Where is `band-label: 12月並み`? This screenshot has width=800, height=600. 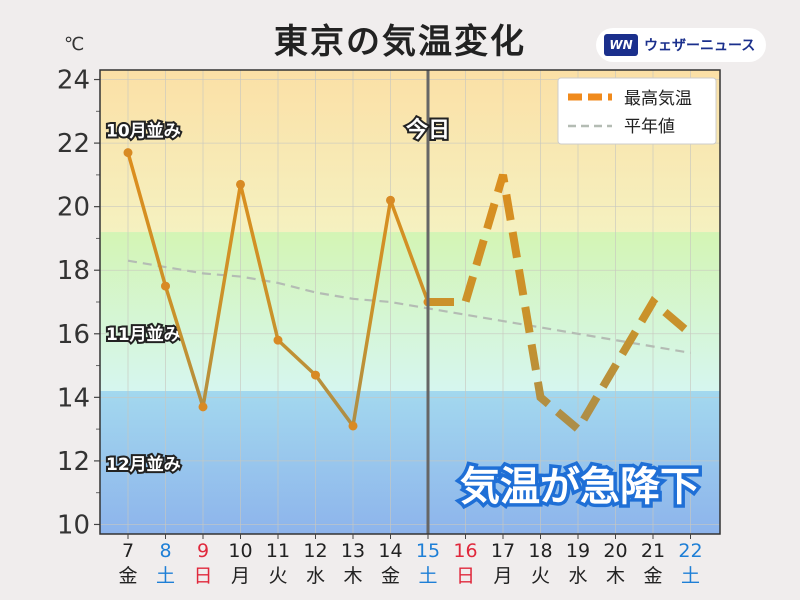
band-label: 12月並み is located at coordinates (143, 464).